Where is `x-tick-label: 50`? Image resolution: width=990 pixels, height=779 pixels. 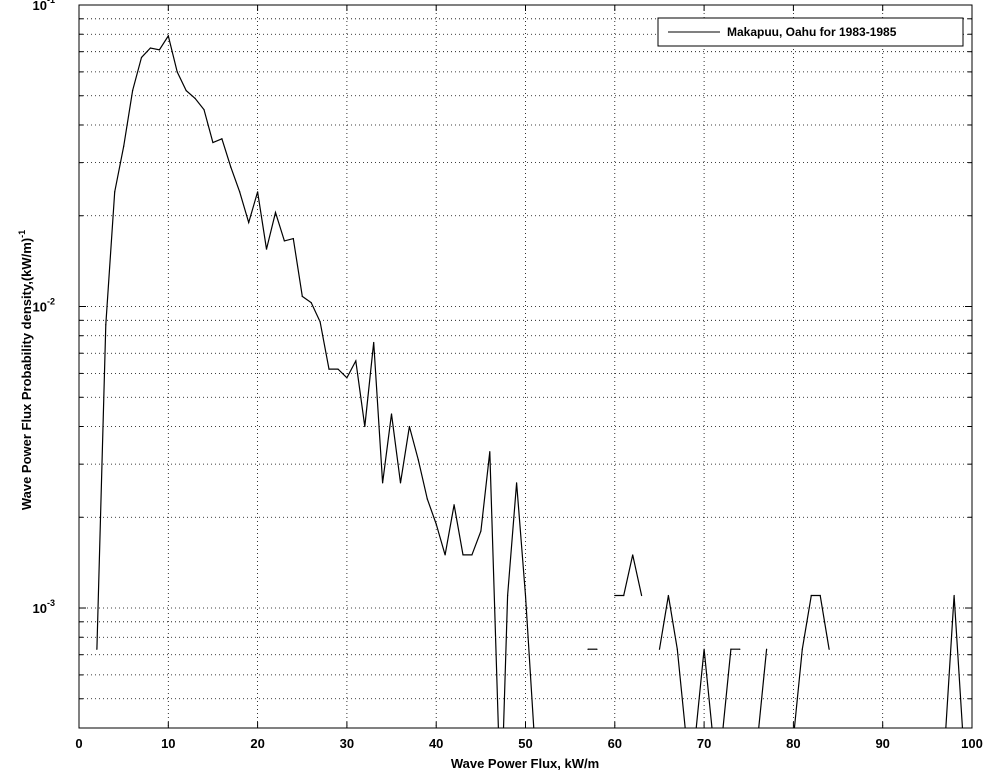 x-tick-label: 50 is located at coordinates (525, 743).